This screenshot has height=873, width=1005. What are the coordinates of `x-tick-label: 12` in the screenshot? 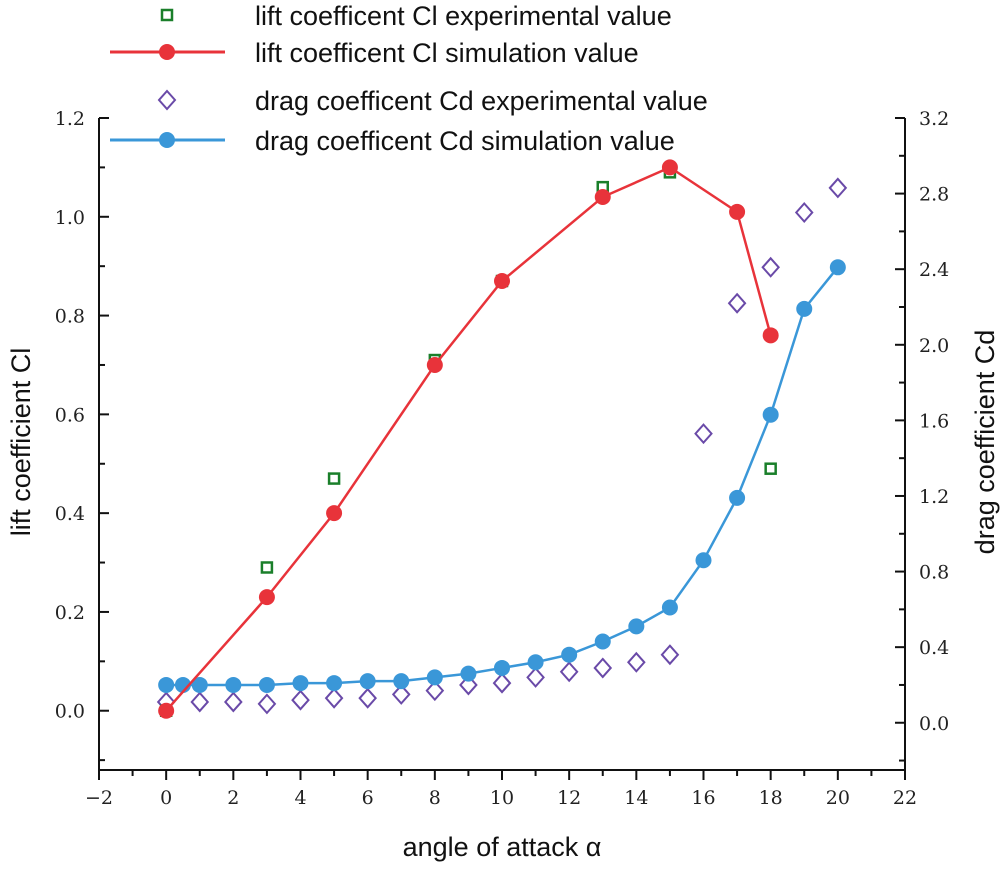 It's located at (569, 798).